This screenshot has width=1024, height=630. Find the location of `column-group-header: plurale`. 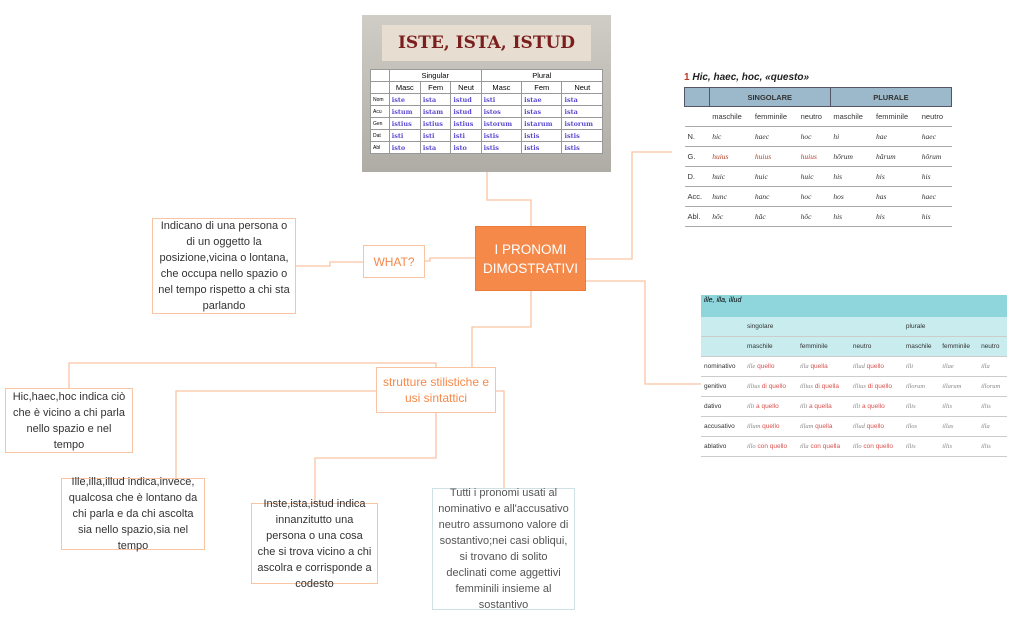

column-group-header: plurale is located at coordinates (954, 327).